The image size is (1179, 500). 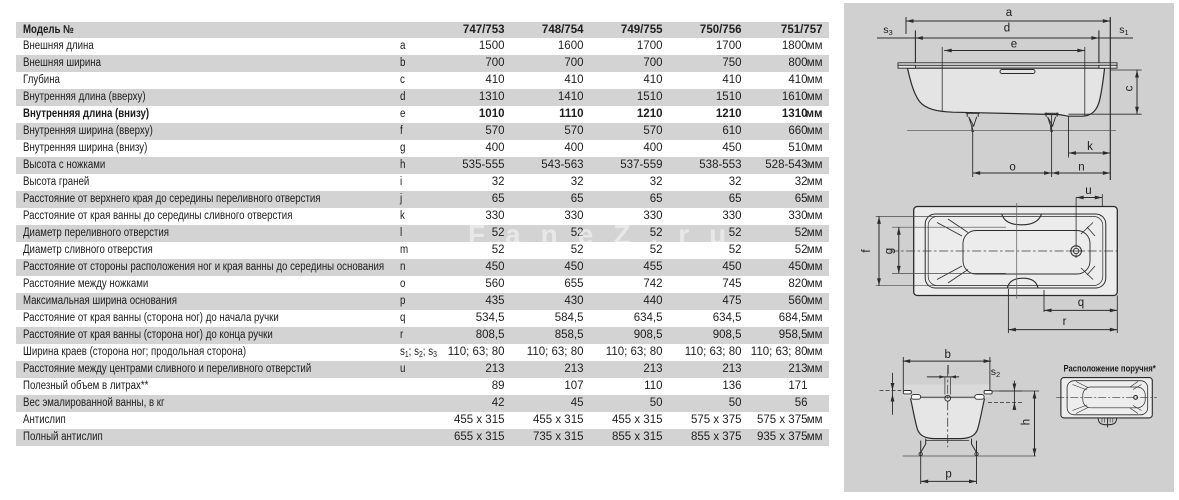 I want to click on svg-text: s1, so click(x=1123, y=30).